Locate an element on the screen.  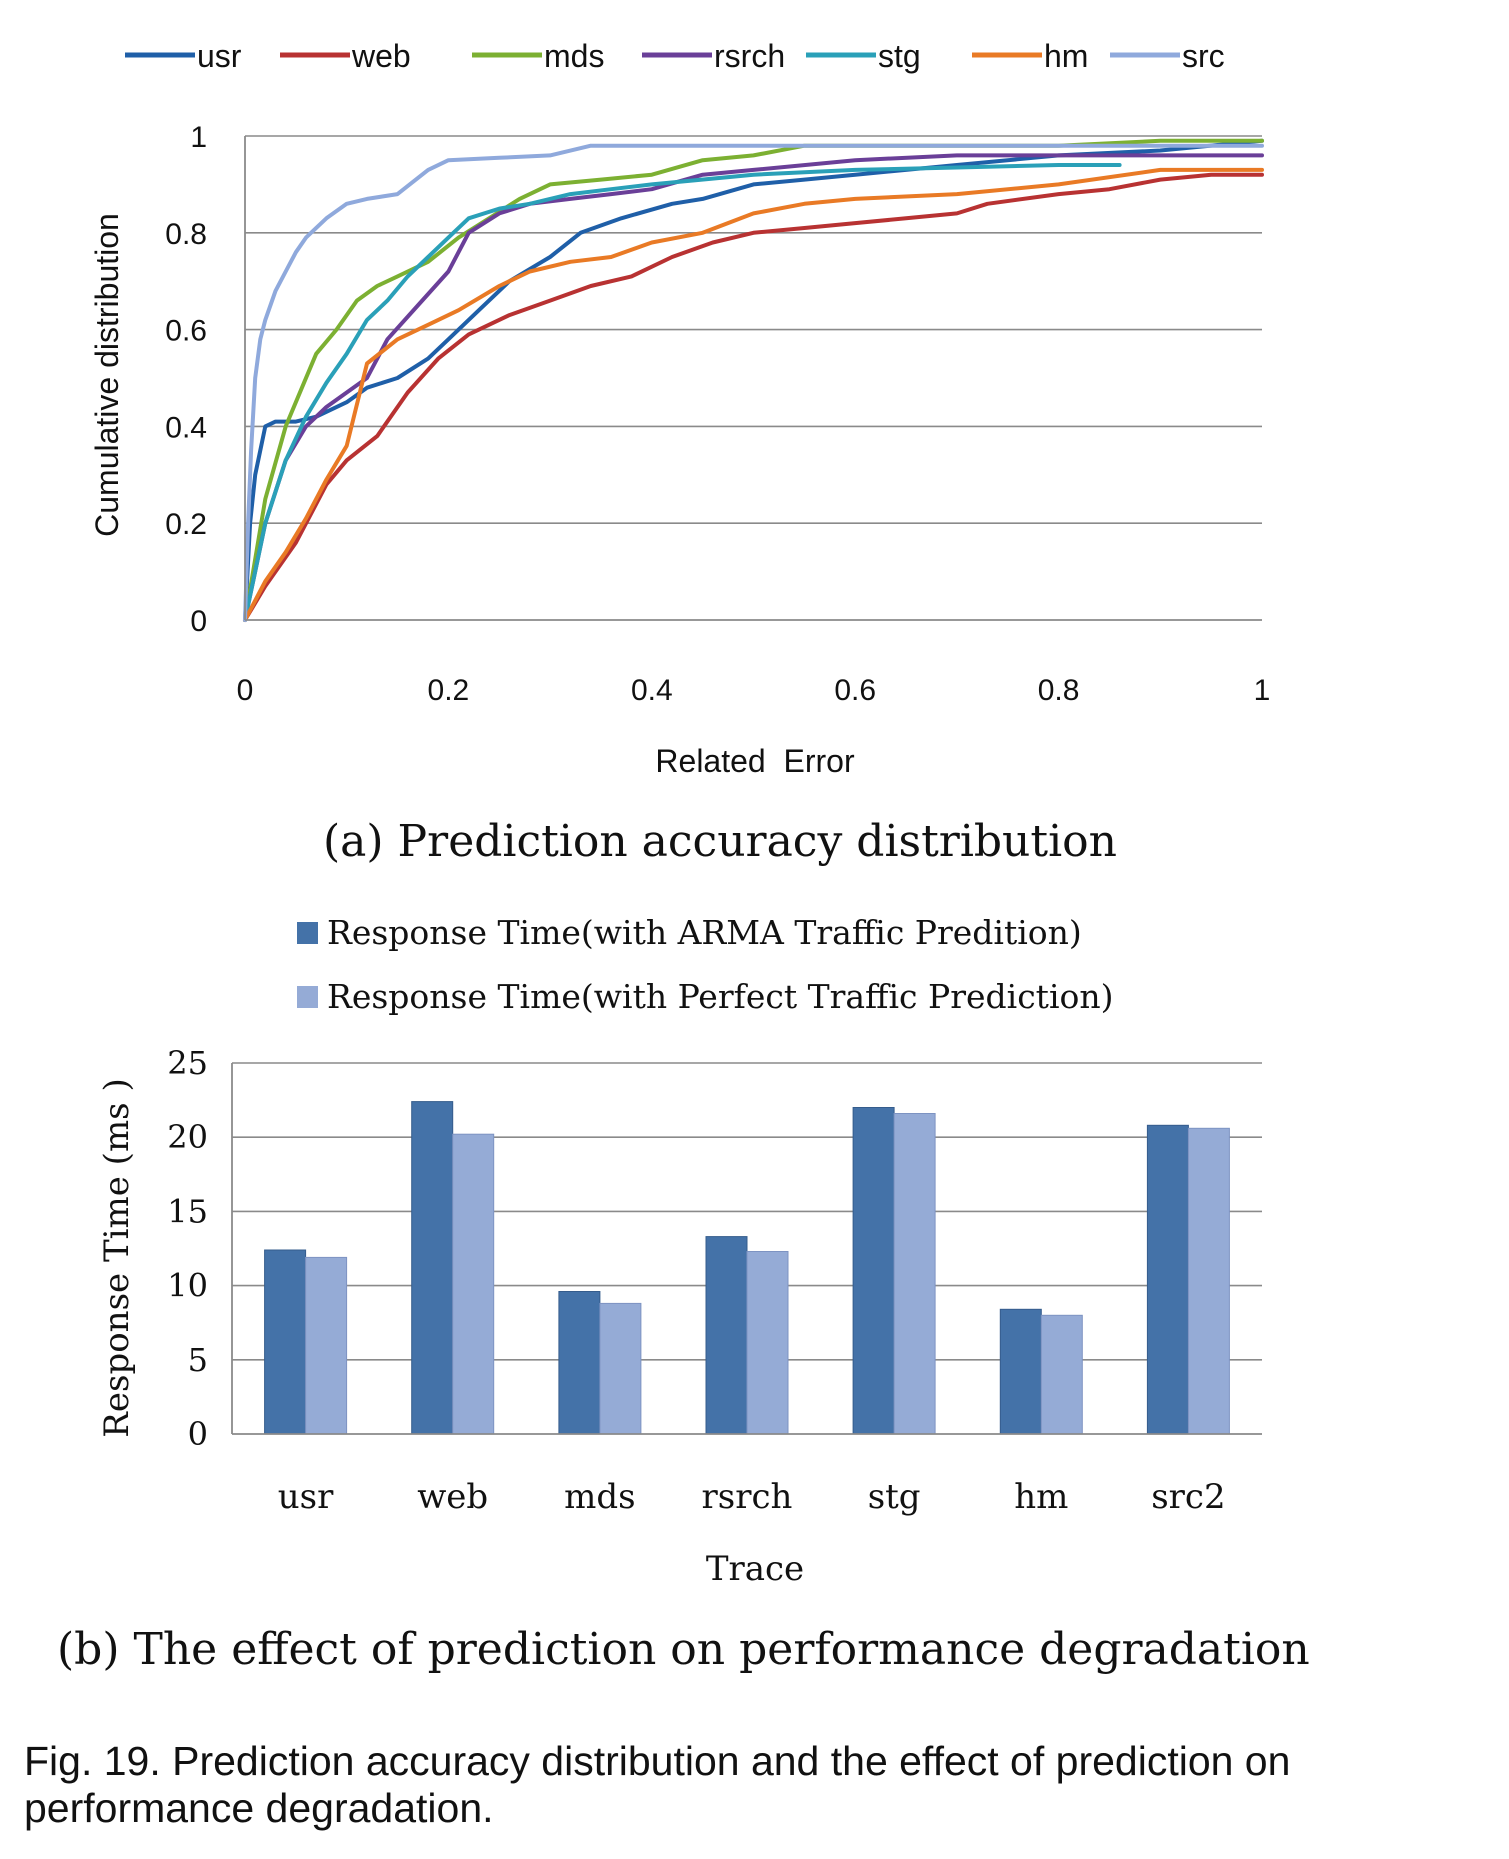
legend-label-stg: stg is located at coordinates (899, 56).